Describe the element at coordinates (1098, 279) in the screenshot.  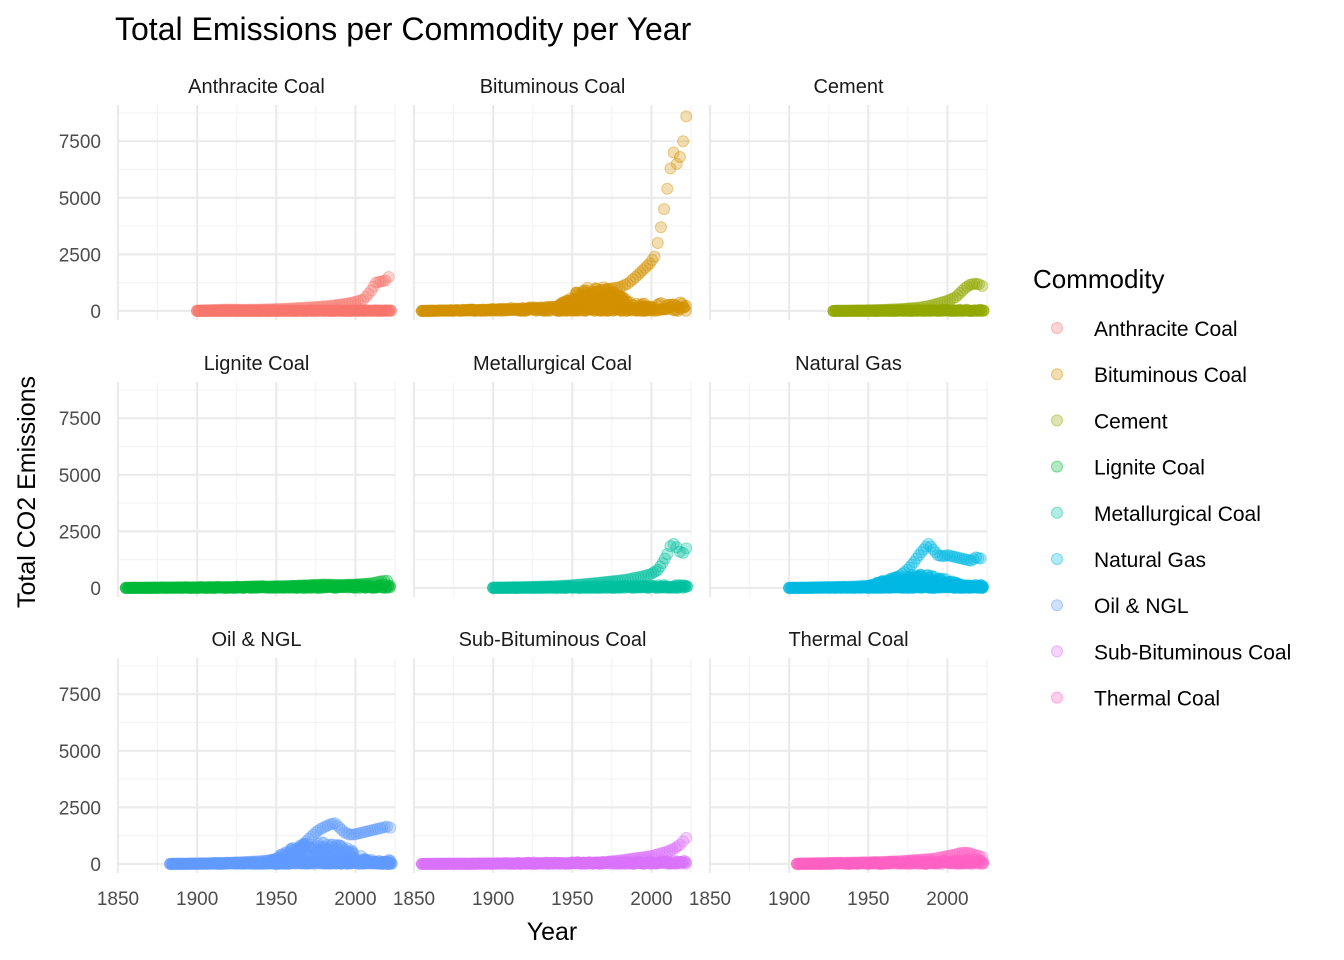
I see `legend-title: Commodity` at that location.